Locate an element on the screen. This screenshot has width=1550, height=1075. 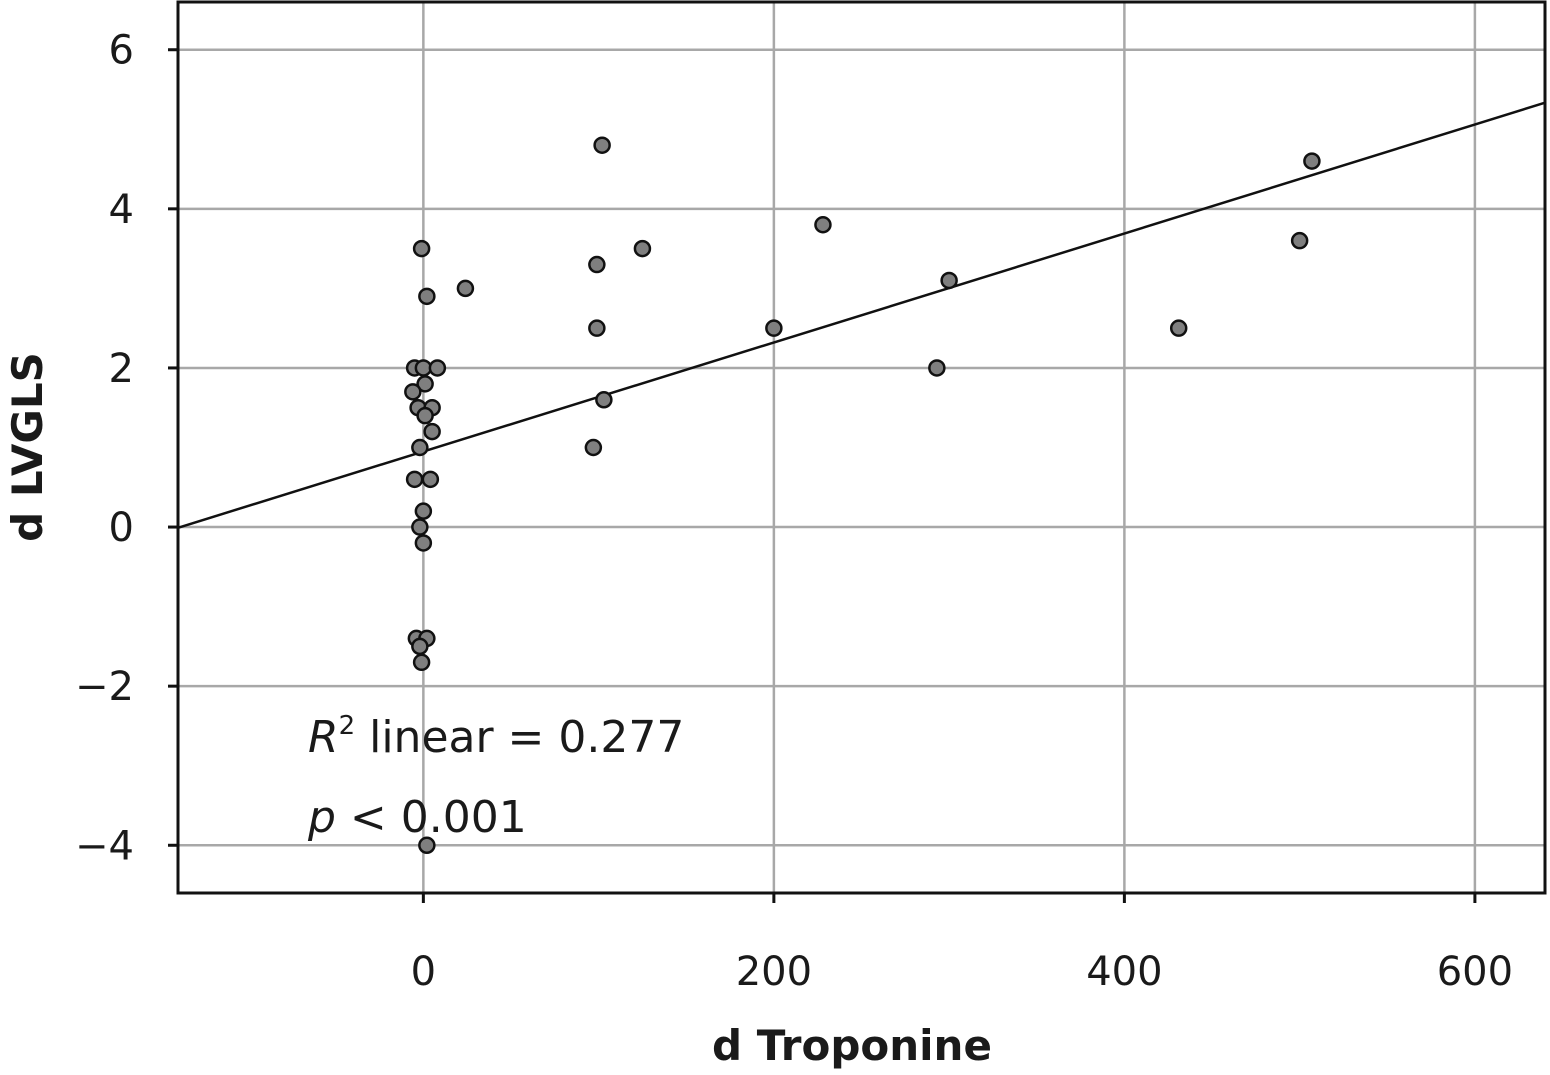
y-tick-label: 4 is located at coordinates (121, 210).